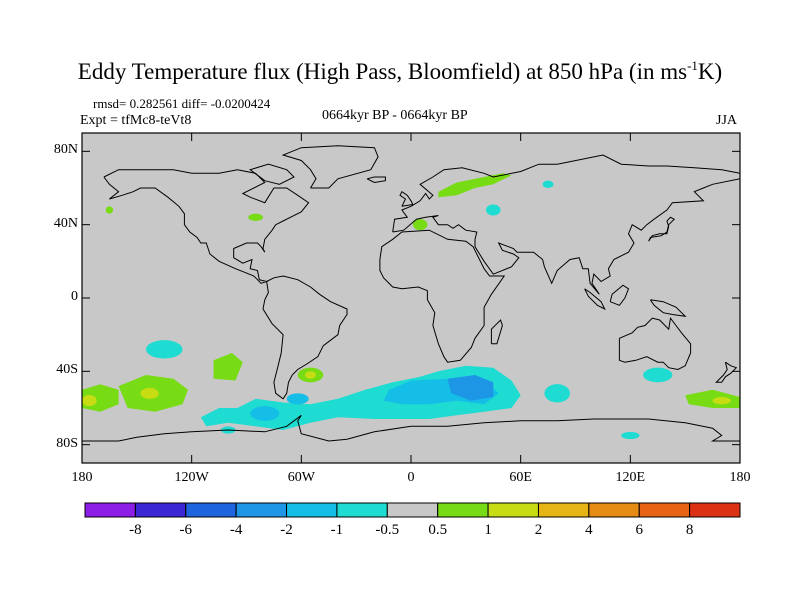  What do you see at coordinates (548, 184) in the screenshot?
I see `neg-flux-siberia` at bounding box center [548, 184].